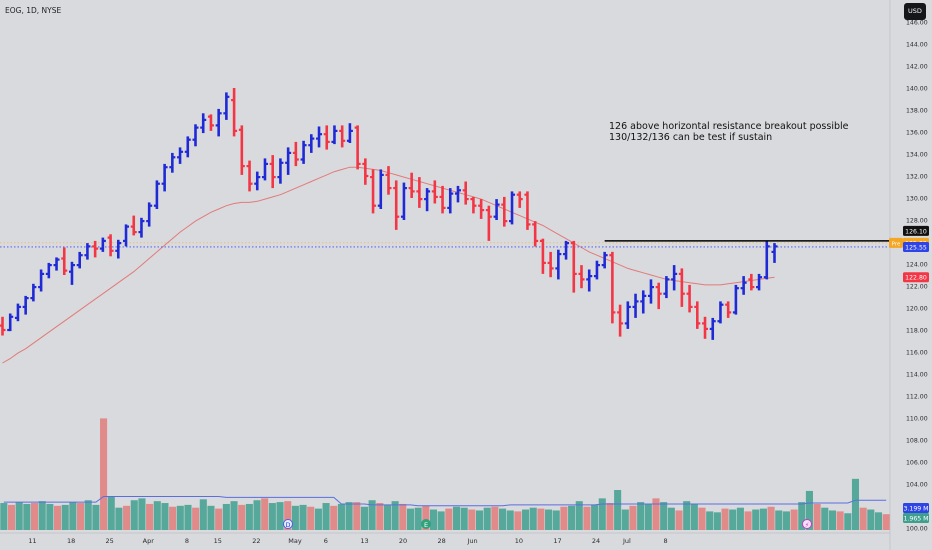  I want to click on resistance-price-tag-text: 126.10, so click(916, 231).